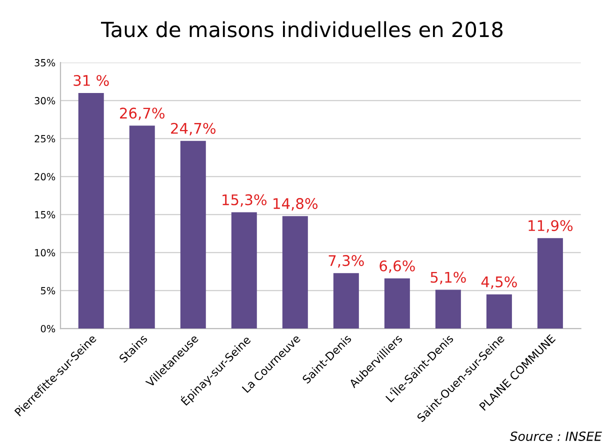  What do you see at coordinates (397, 266) in the screenshot?
I see `data-label: 6,6%` at bounding box center [397, 266].